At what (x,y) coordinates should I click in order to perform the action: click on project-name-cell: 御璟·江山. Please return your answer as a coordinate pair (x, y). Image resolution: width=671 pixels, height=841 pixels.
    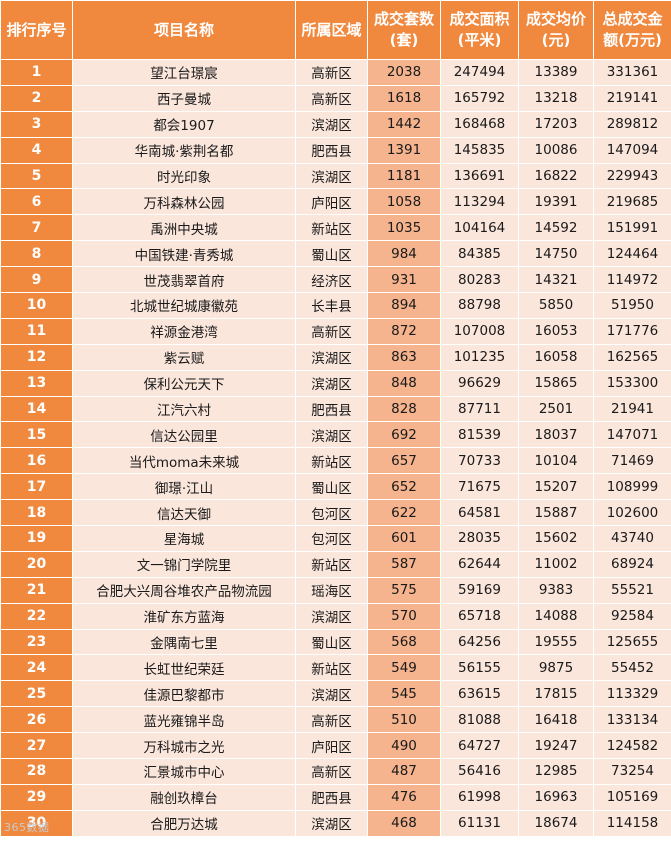
    Looking at the image, I should click on (184, 487).